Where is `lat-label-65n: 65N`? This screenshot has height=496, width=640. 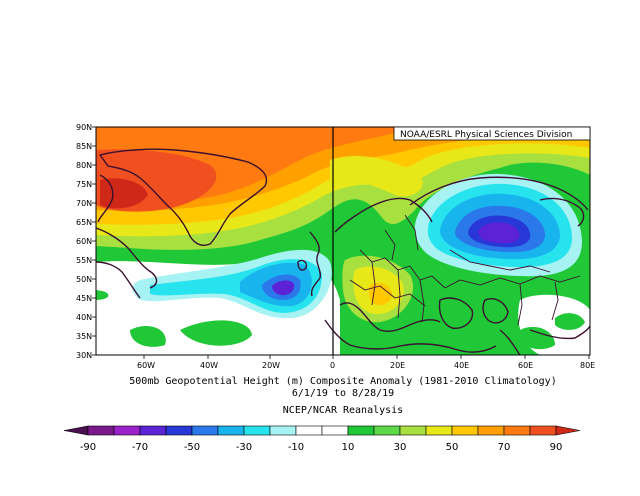
lat-label-65n: 65N is located at coordinates (84, 222).